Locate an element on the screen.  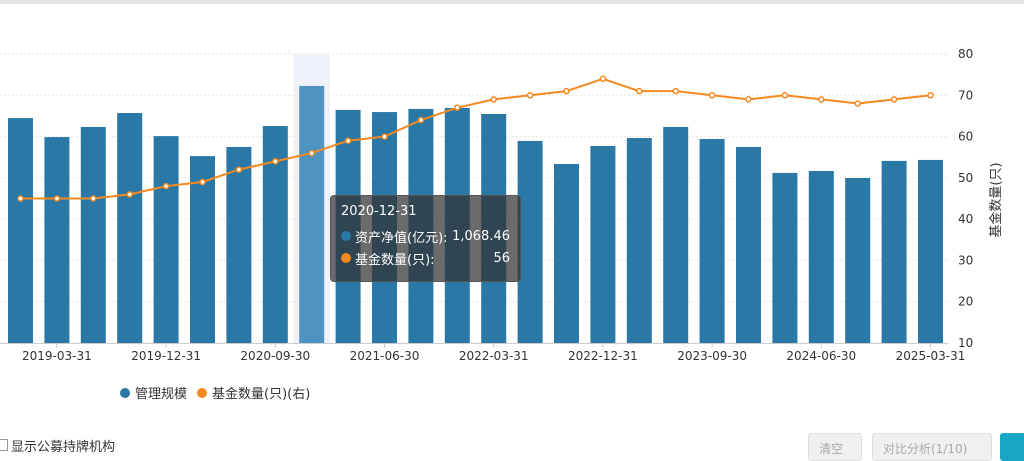
legend-item-aum: 管理规模 is located at coordinates (153, 392).